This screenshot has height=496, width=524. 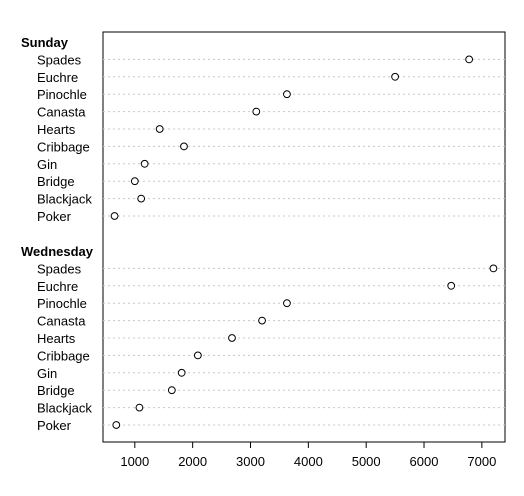 I want to click on x-tick-label: 5000, so click(x=366, y=461).